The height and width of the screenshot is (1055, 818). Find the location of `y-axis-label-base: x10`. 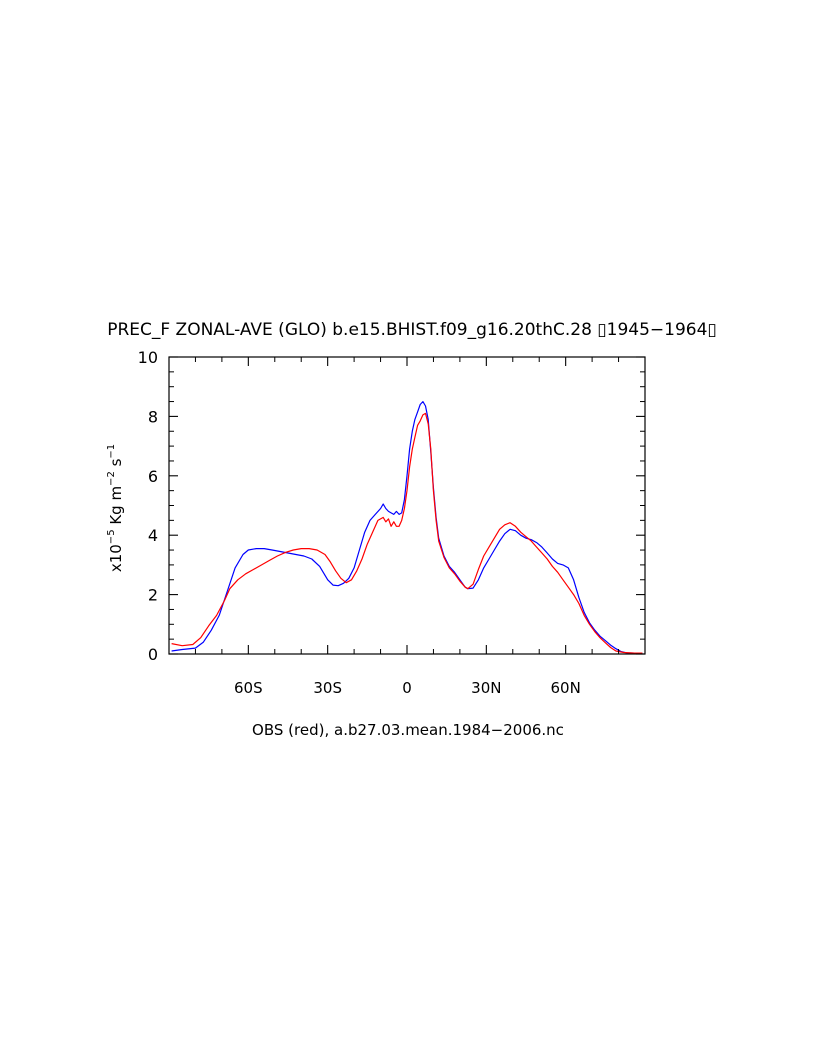

y-axis-label-base: x10 is located at coordinates (116, 558).